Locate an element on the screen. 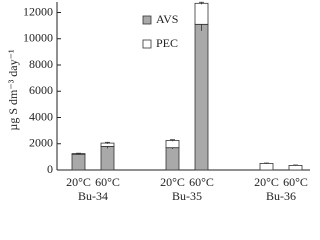  legend-label: AVS is located at coordinates (167, 19).